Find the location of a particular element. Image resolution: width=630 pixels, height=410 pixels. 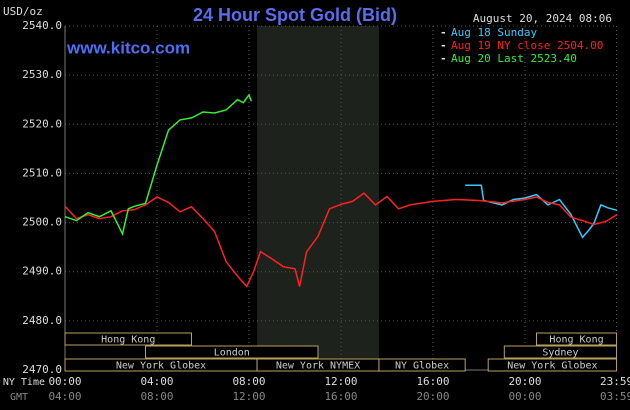

y-tick-label: 2530.0 is located at coordinates (42, 74).